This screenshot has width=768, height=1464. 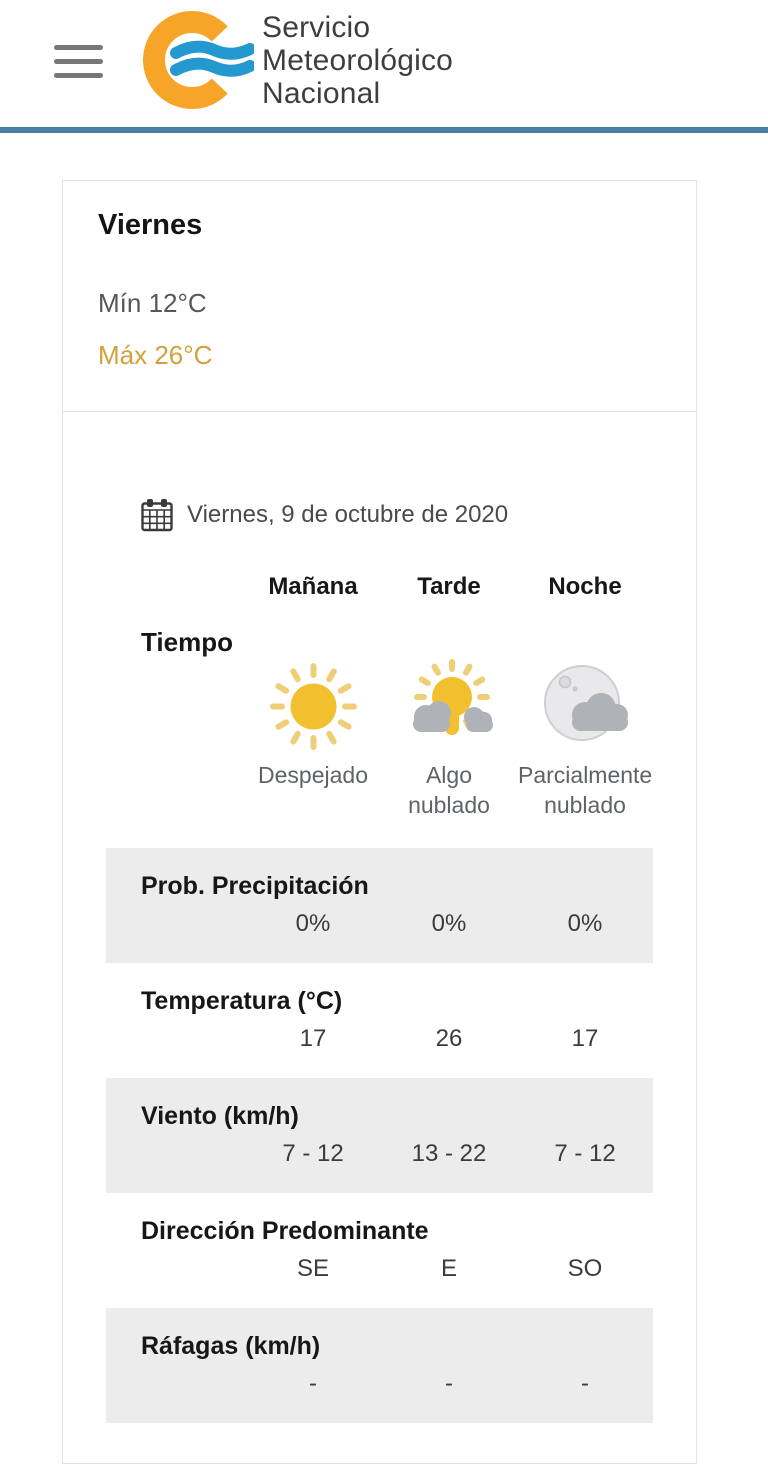 I want to click on row-value: E, so click(x=448, y=1268).